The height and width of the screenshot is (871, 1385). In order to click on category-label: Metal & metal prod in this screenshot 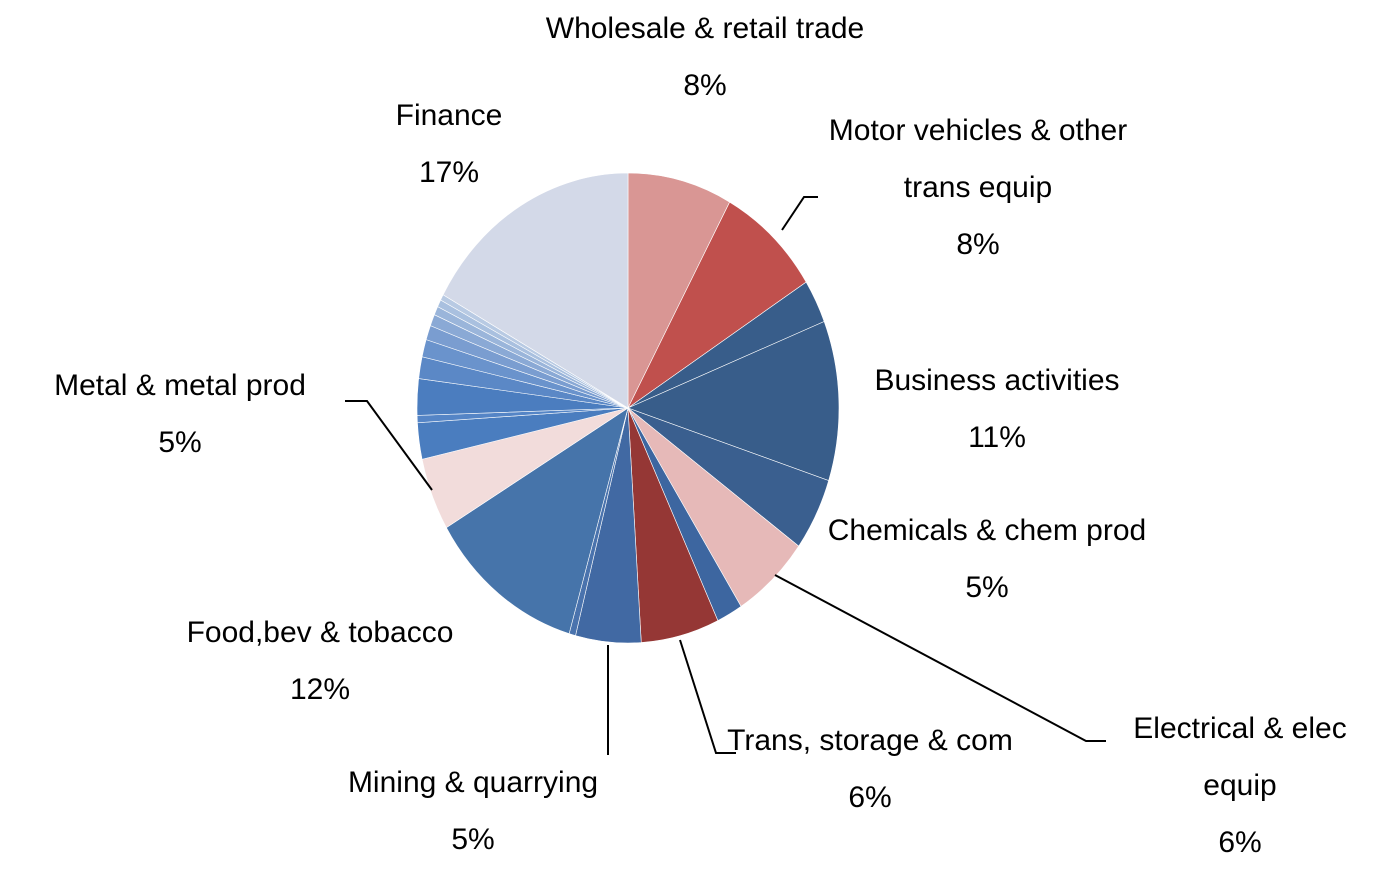, I will do `click(180, 385)`.